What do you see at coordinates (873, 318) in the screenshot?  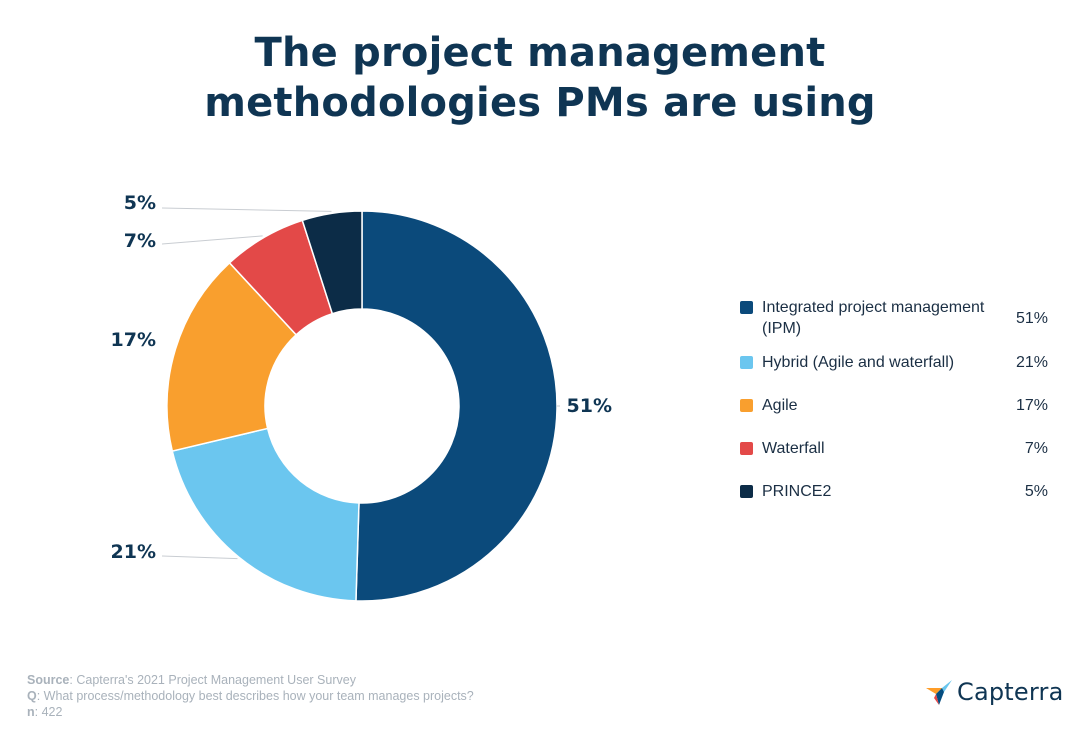 I see `legend-label: Integrated project management (IPM)` at bounding box center [873, 318].